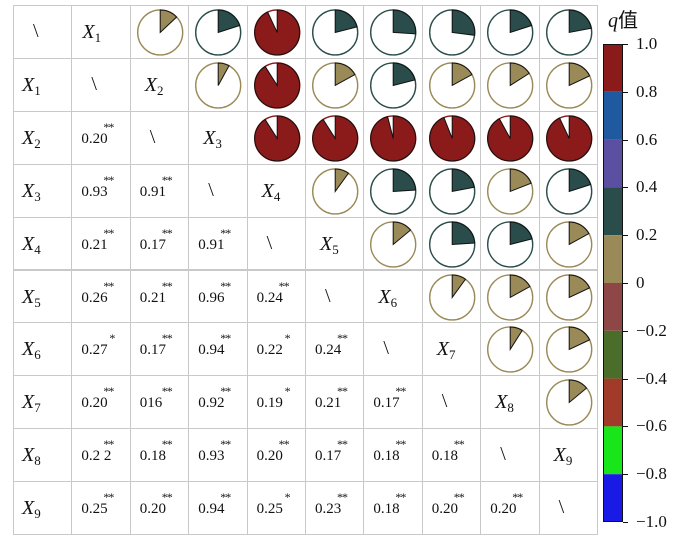 Image resolution: width=700 pixels, height=542 pixels. I want to click on row-header: X2, so click(43, 137).